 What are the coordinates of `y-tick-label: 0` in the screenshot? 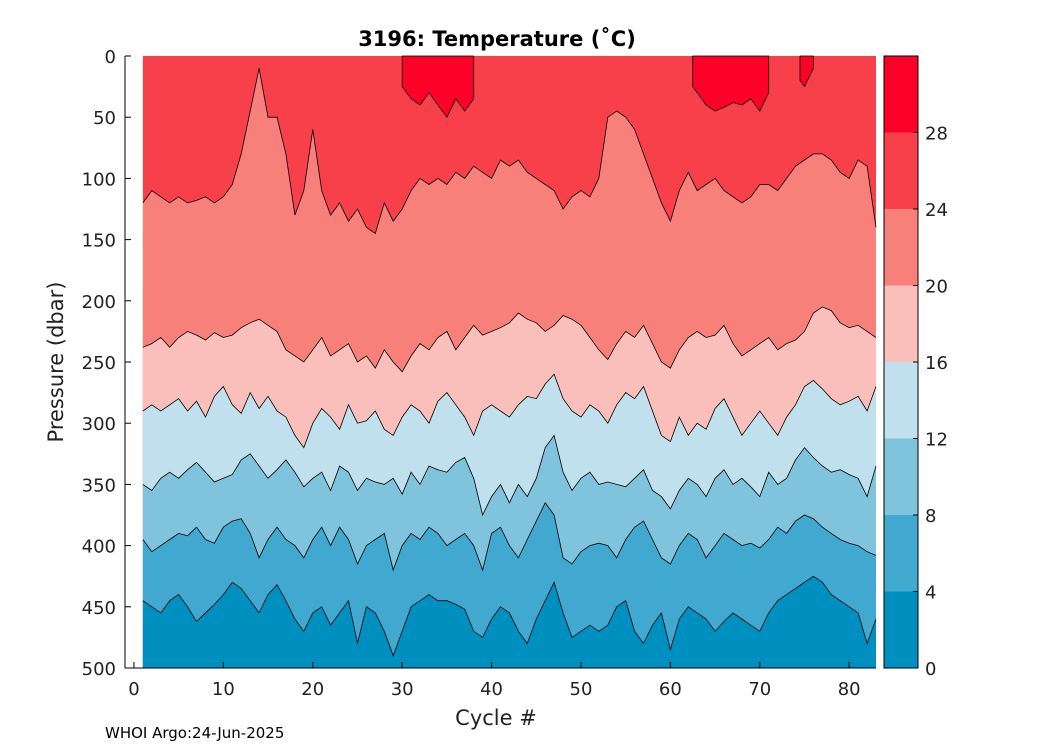 It's located at (110, 57).